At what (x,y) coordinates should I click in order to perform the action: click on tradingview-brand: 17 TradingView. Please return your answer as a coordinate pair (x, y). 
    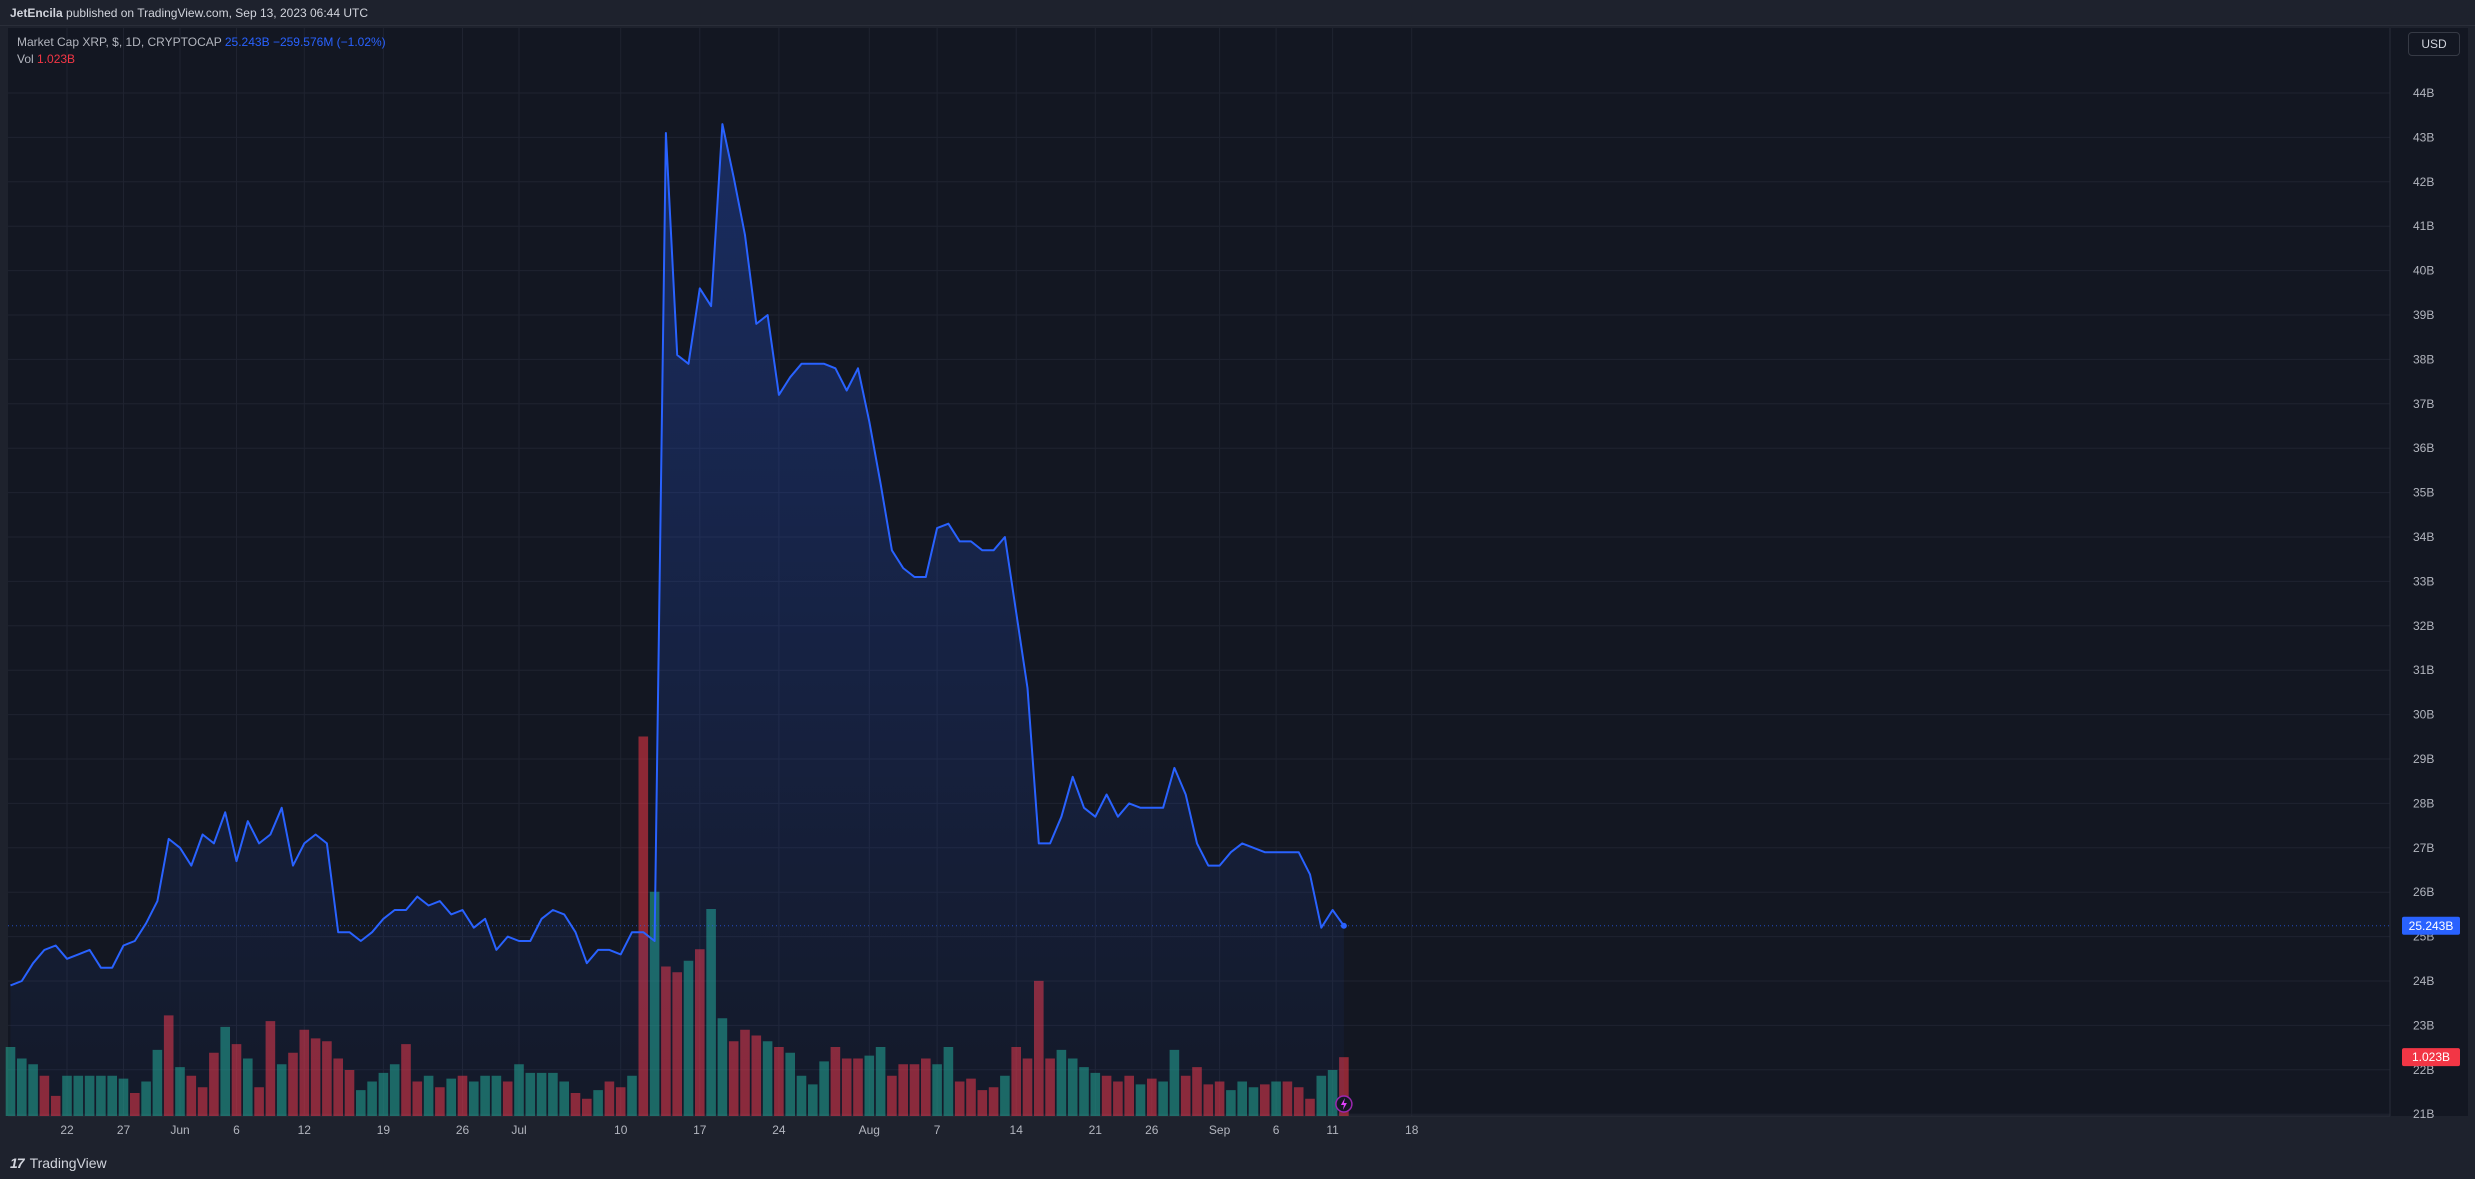
    Looking at the image, I should click on (58, 1163).